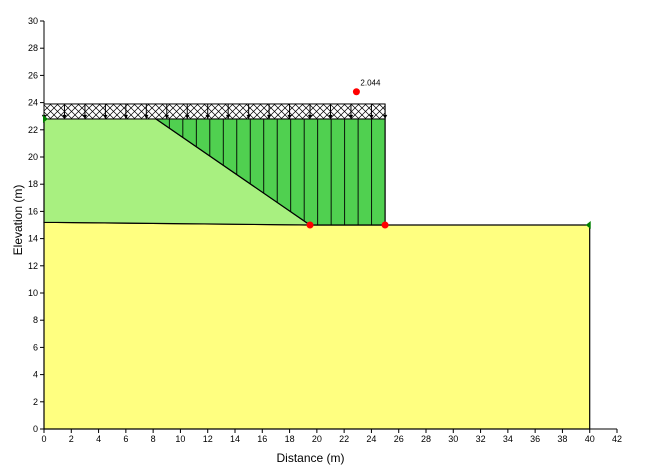 The height and width of the screenshot is (475, 654). Describe the element at coordinates (18, 220) in the screenshot. I see `y-axis-title: Elevation (m)` at that location.